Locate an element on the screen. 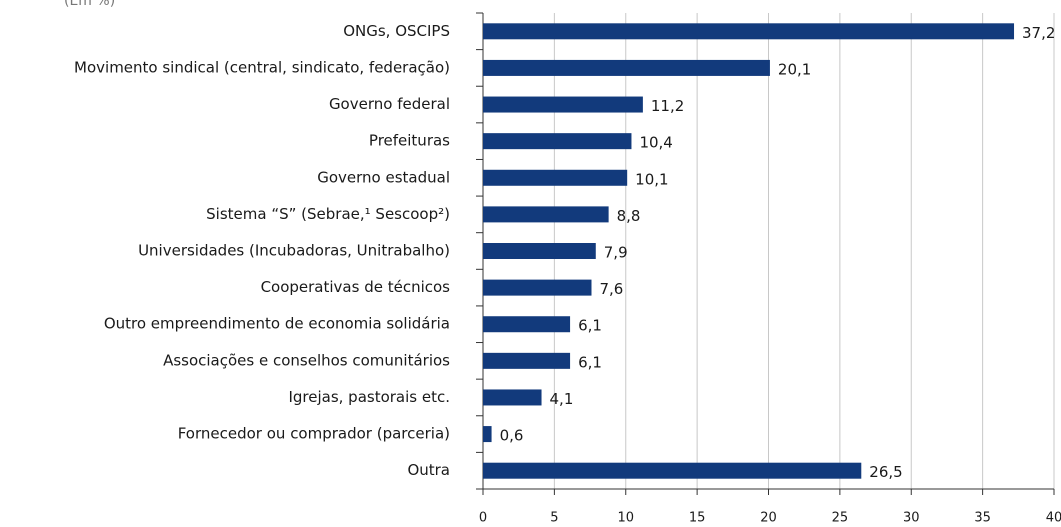 Image resolution: width=1061 pixels, height=527 pixels. x-tick-label: 15 is located at coordinates (697, 518).